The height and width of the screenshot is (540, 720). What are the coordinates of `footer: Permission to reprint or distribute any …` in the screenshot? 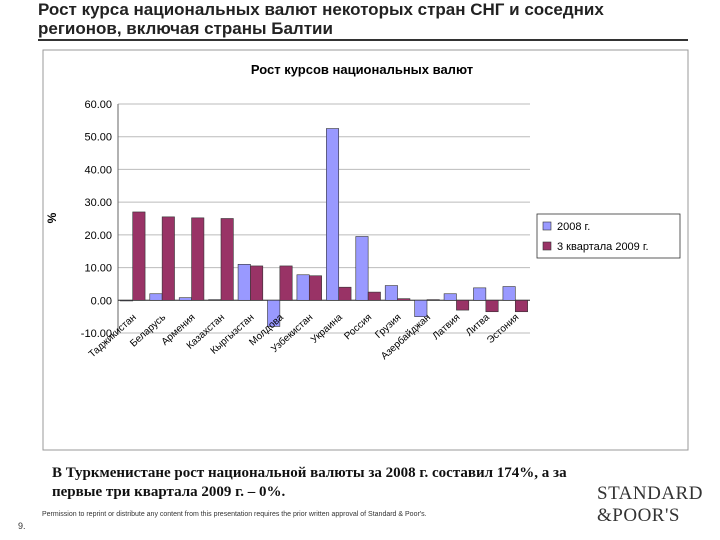 It's located at (234, 514).